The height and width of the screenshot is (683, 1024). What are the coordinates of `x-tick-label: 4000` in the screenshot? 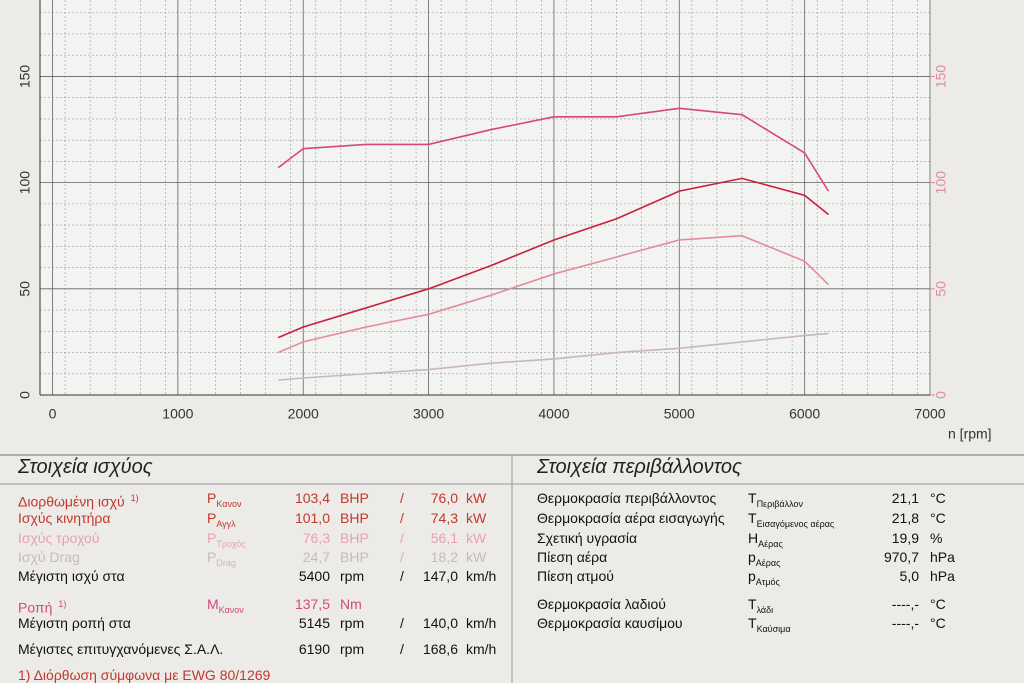 It's located at (553, 414).